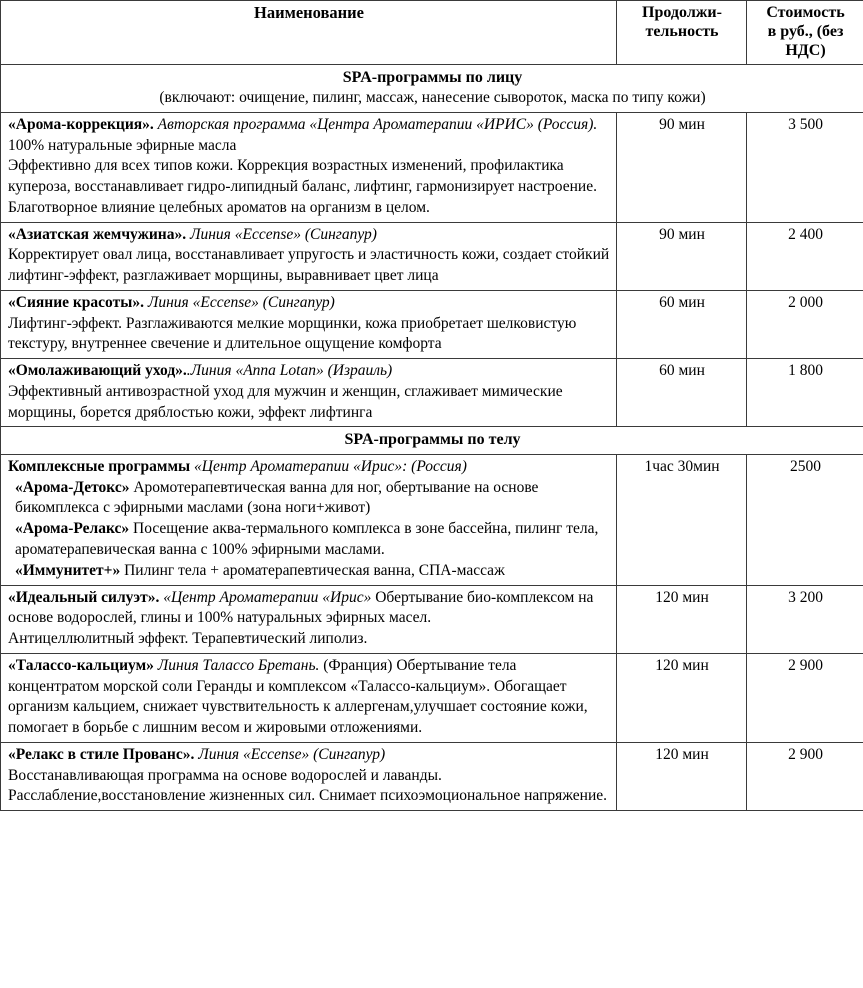  I want to click on column-header-price: Стоимость в руб., (без НДС), so click(804, 32).